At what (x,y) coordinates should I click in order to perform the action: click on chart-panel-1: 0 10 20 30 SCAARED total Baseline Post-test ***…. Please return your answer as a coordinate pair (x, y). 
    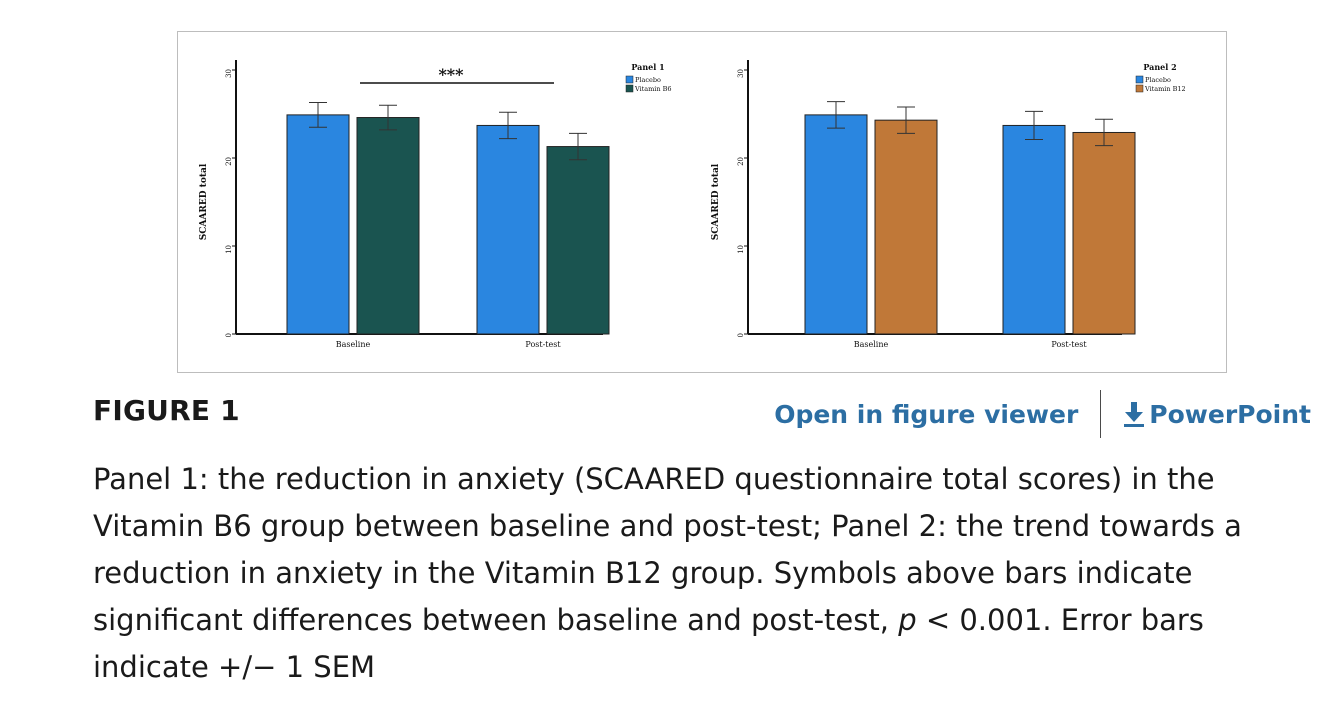
    Looking at the image, I should click on (435, 204).